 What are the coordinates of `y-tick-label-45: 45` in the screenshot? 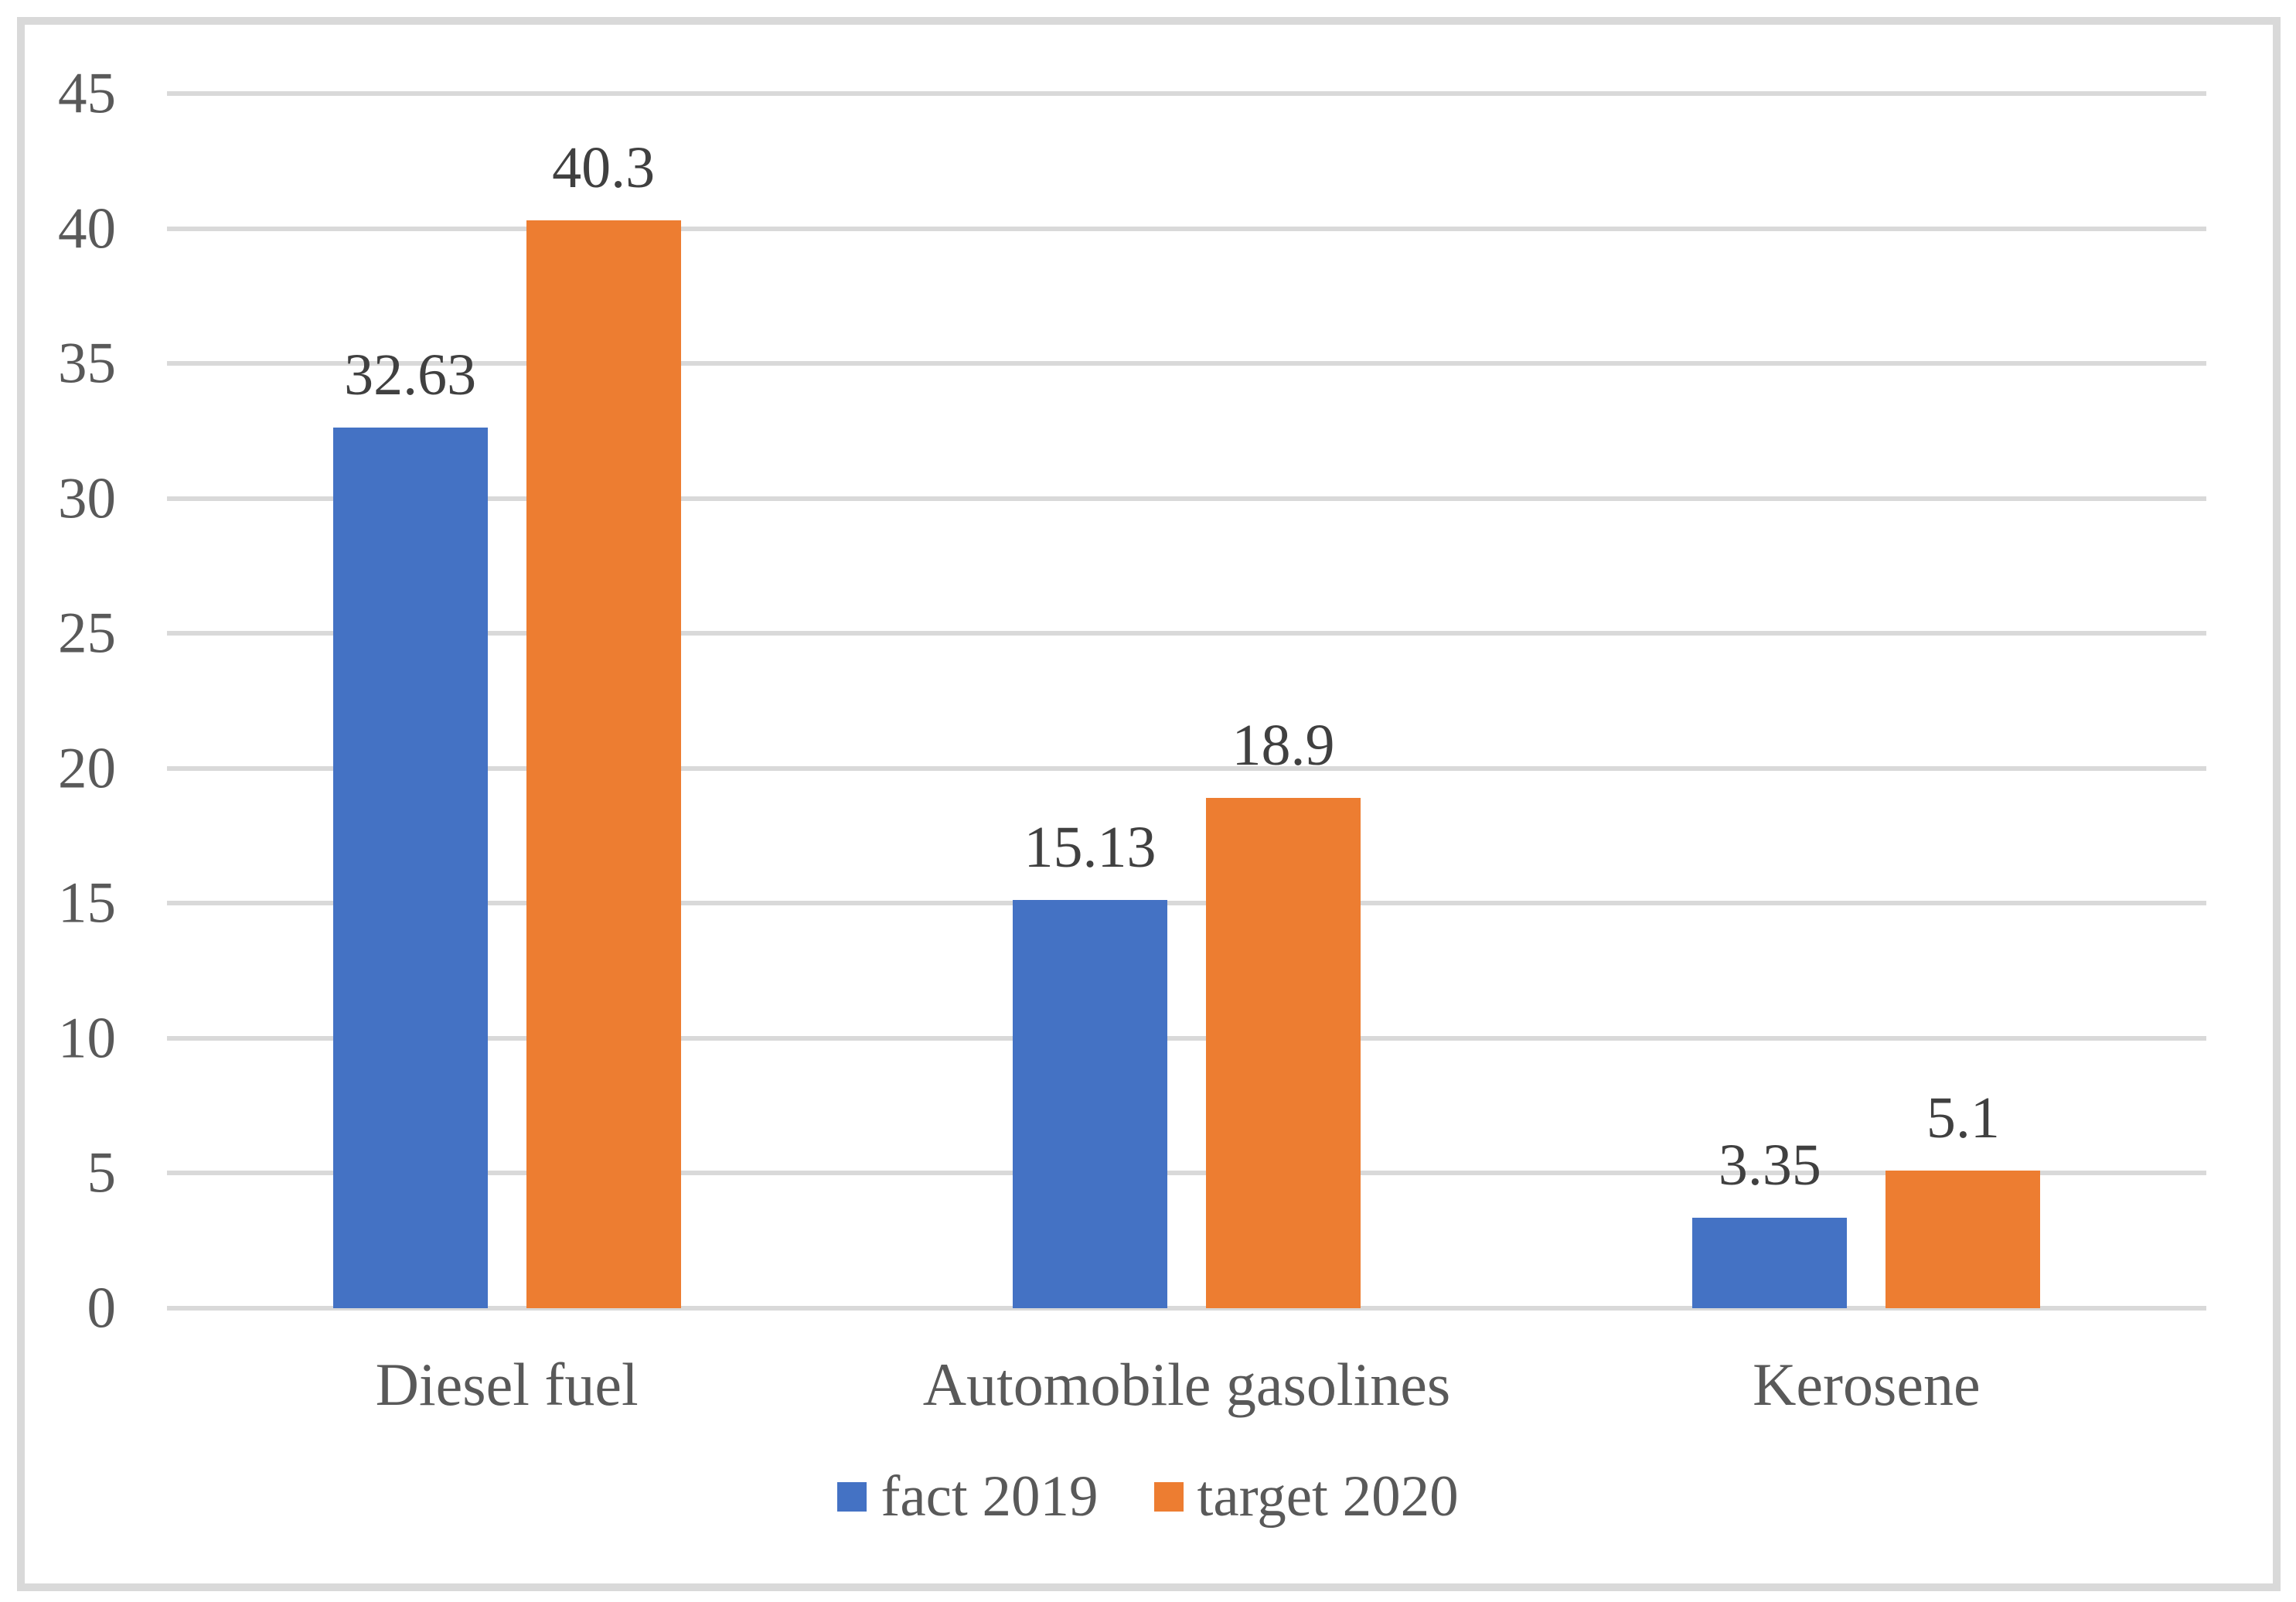 It's located at (87, 93).